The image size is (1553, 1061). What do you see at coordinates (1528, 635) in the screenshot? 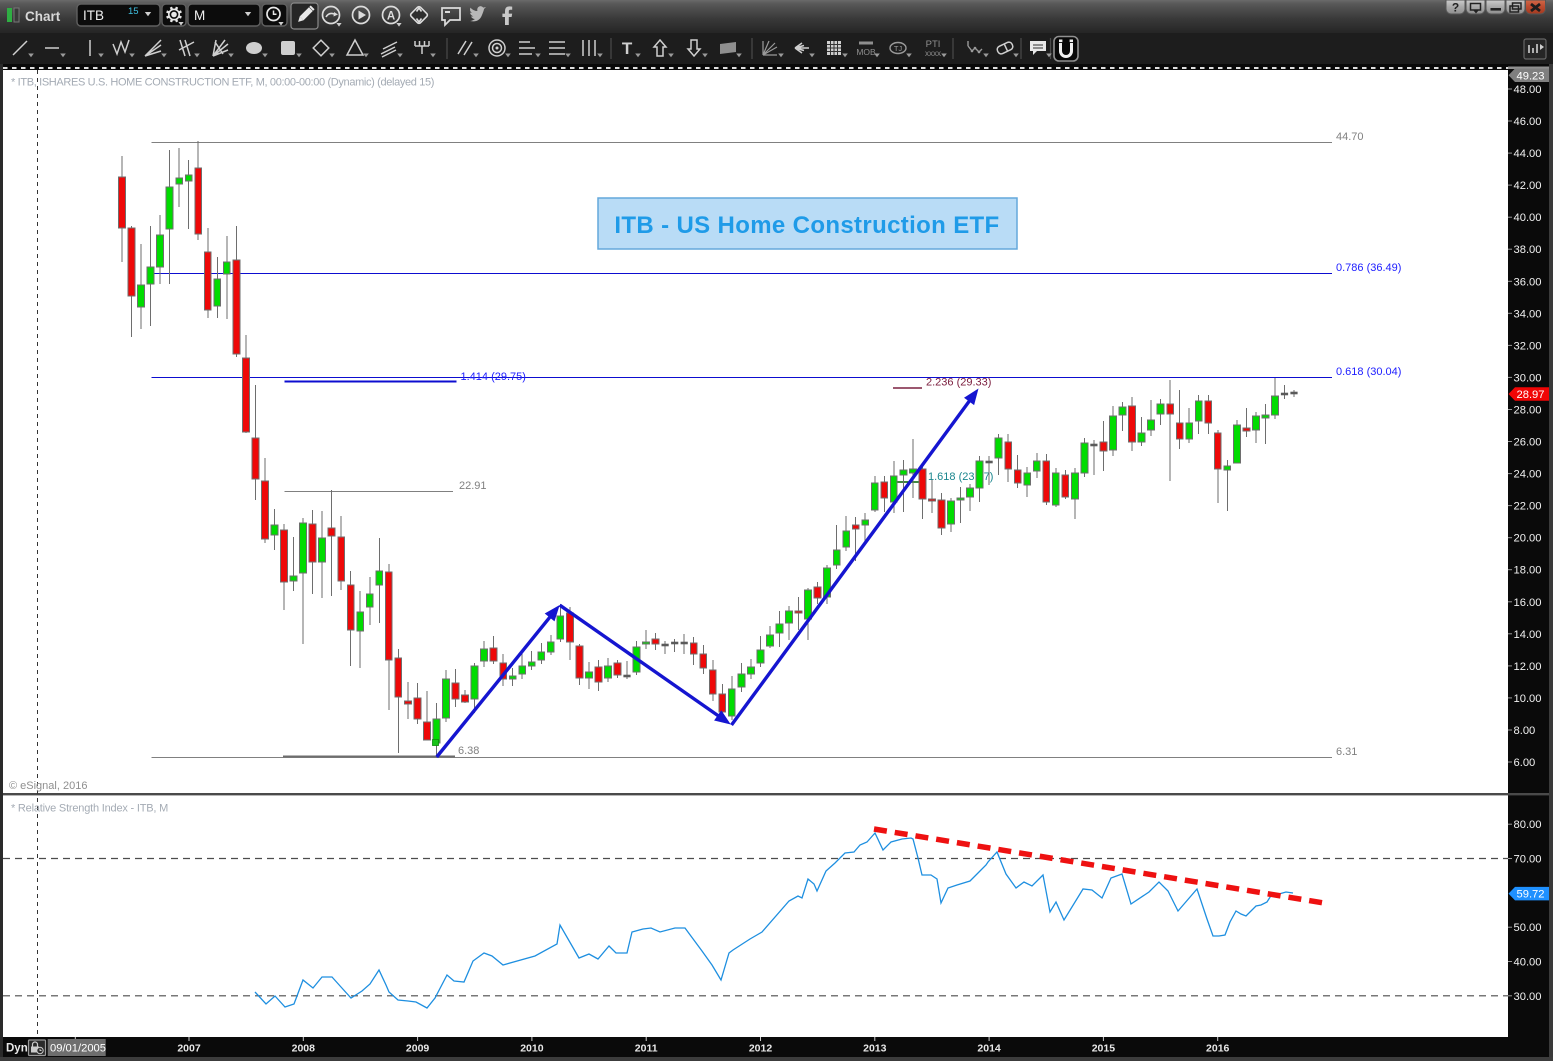
I see `svg-text: 14.00` at bounding box center [1528, 635].